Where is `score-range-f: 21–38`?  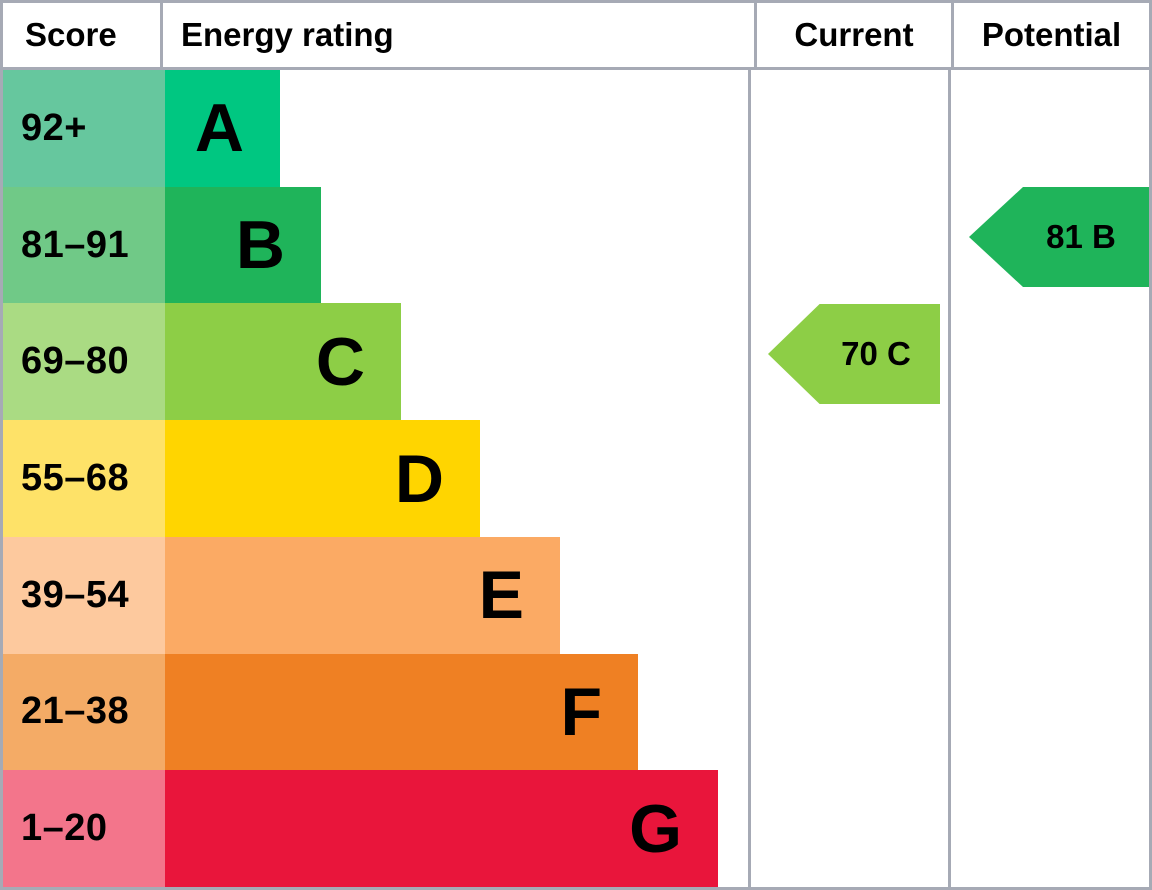
score-range-f: 21–38 is located at coordinates (84, 712).